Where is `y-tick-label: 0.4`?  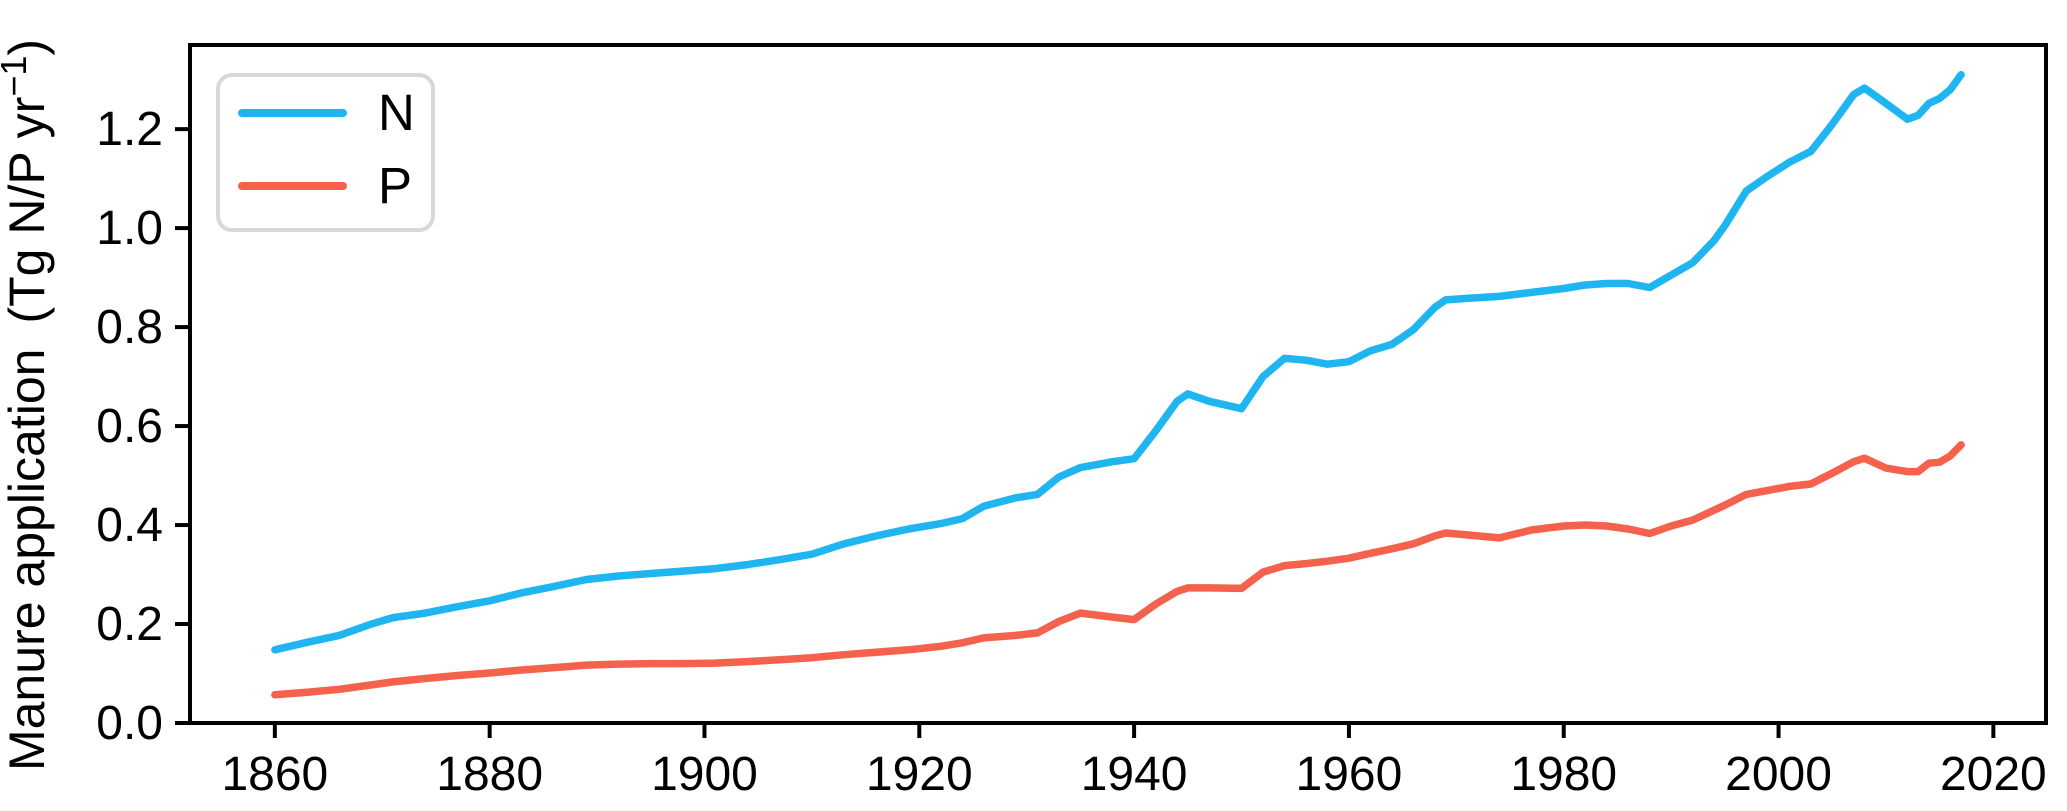
y-tick-label: 0.4 is located at coordinates (129, 525).